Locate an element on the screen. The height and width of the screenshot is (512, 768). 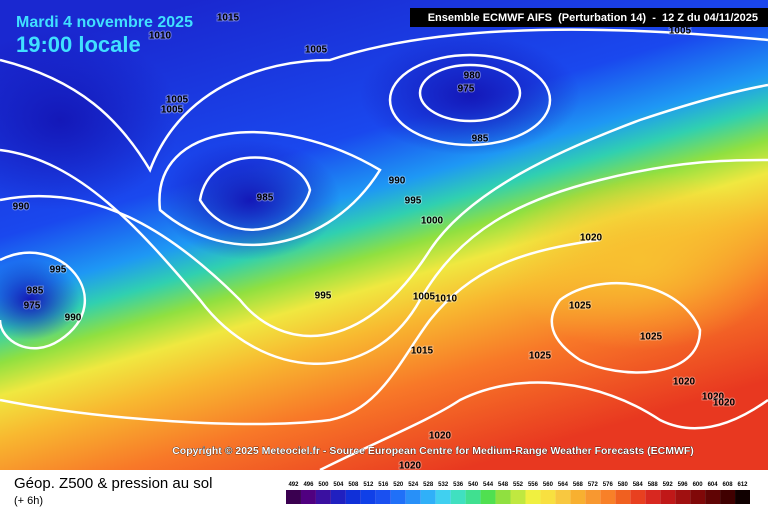
scale-label: 580 is located at coordinates (623, 485).